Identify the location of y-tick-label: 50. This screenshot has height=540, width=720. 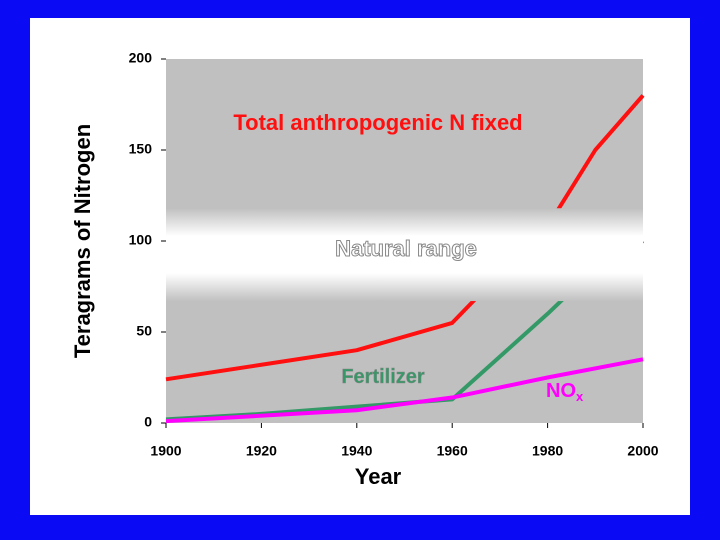
(144, 331).